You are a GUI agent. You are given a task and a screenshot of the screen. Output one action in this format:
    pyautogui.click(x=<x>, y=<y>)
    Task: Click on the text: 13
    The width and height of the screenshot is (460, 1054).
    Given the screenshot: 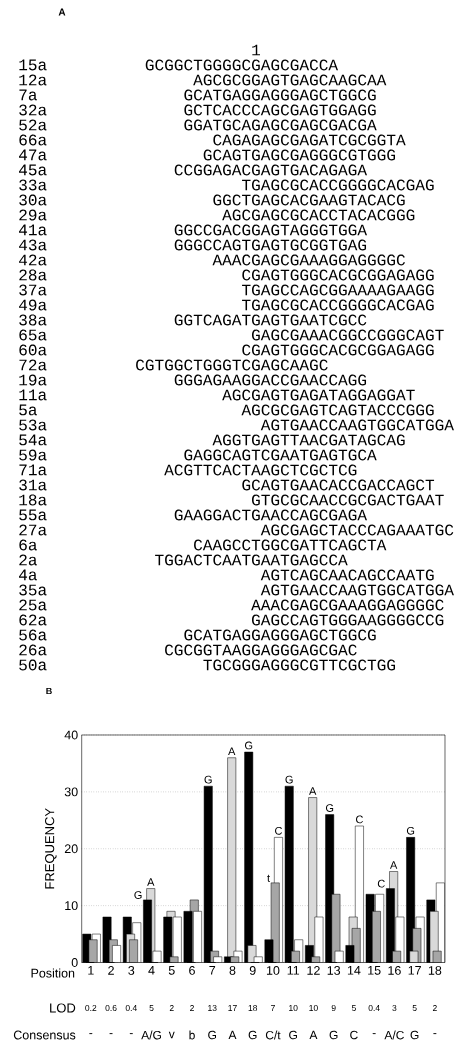 What is the action you would take?
    pyautogui.click(x=212, y=1007)
    